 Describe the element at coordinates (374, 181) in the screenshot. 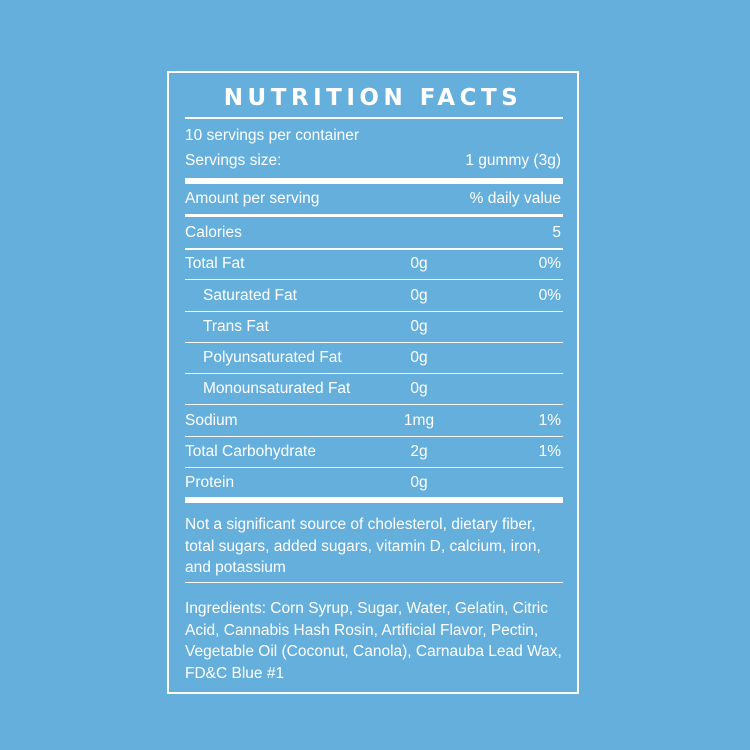

I see `divider-thick-top` at that location.